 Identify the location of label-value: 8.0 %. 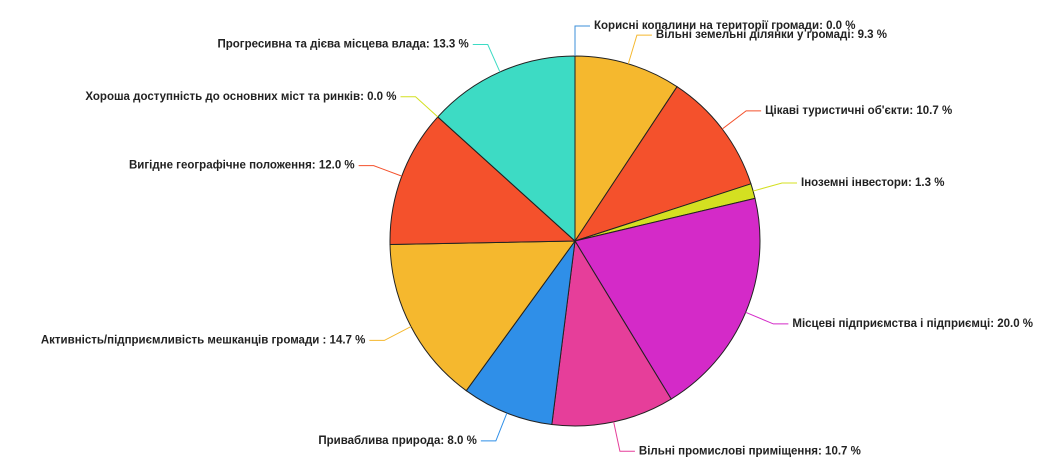
(461, 441).